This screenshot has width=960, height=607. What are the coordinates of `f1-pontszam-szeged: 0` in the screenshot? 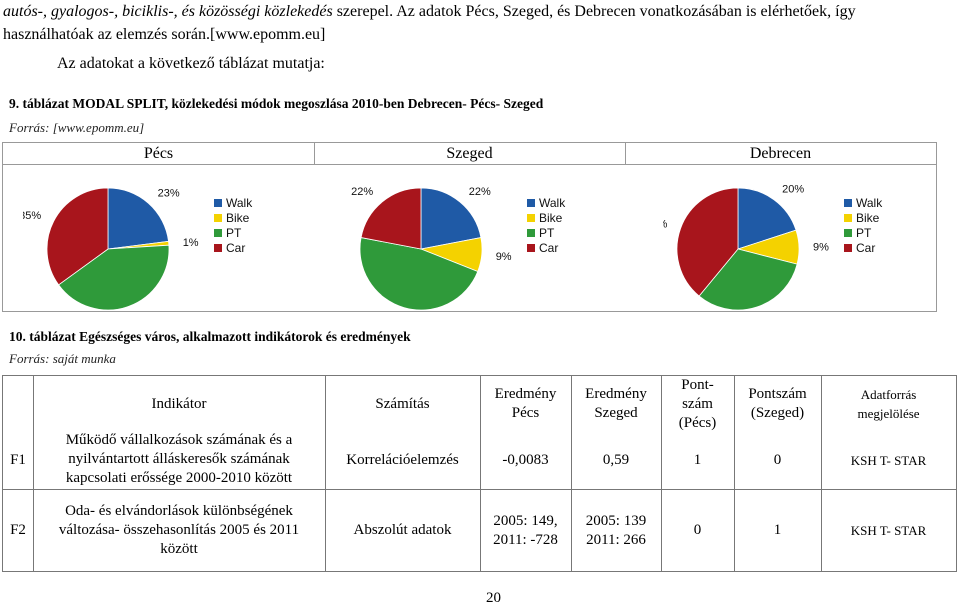 It's located at (777, 460).